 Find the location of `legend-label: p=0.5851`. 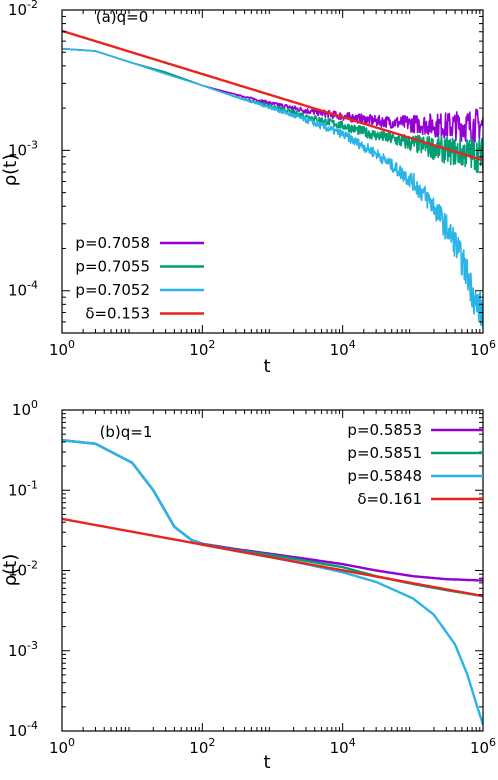

legend-label: p=0.5851 is located at coordinates (384, 453).